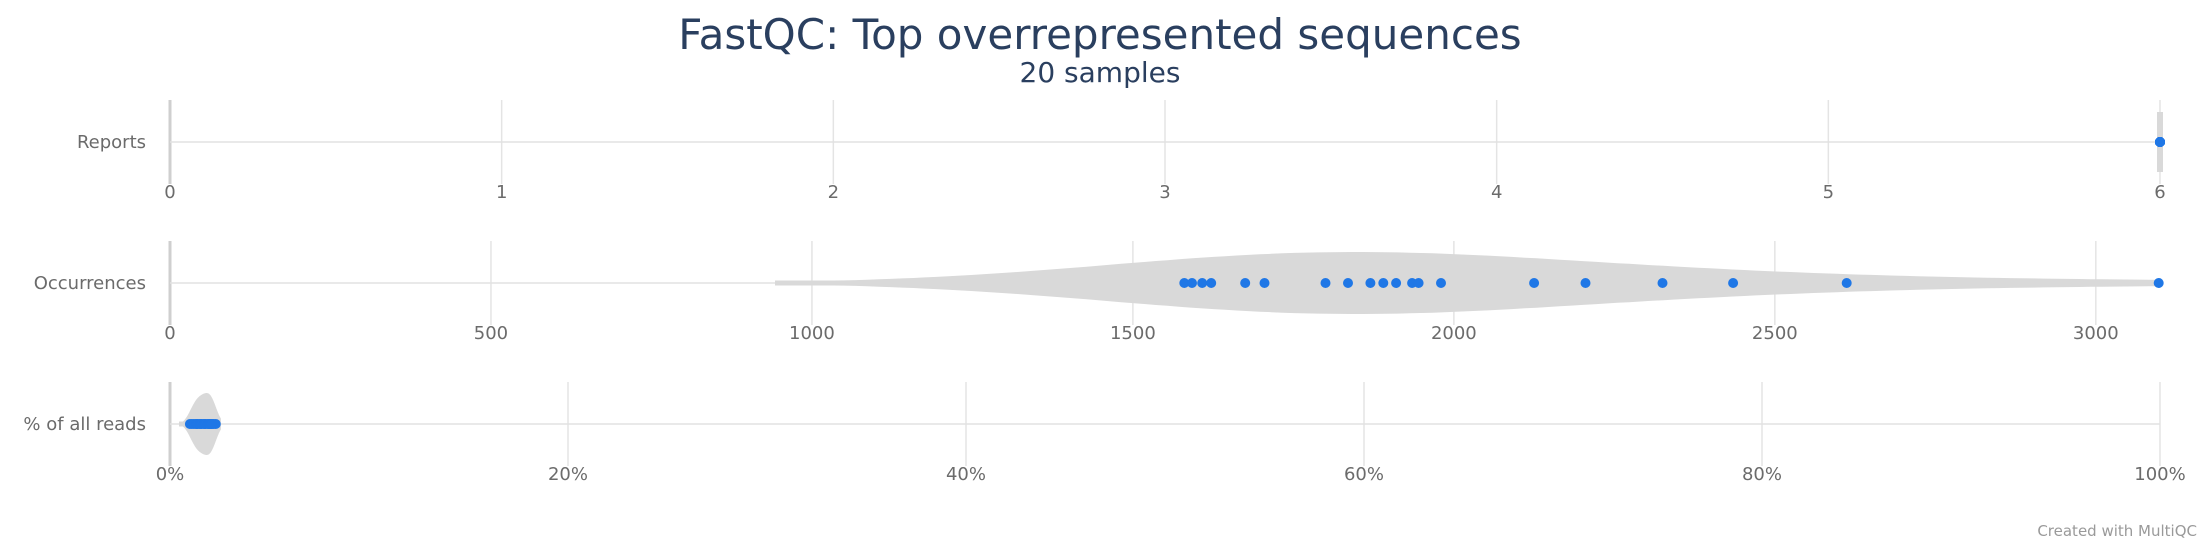 Image resolution: width=2200 pixels, height=546 pixels. Describe the element at coordinates (501, 192) in the screenshot. I see `tick-label: 1` at that location.